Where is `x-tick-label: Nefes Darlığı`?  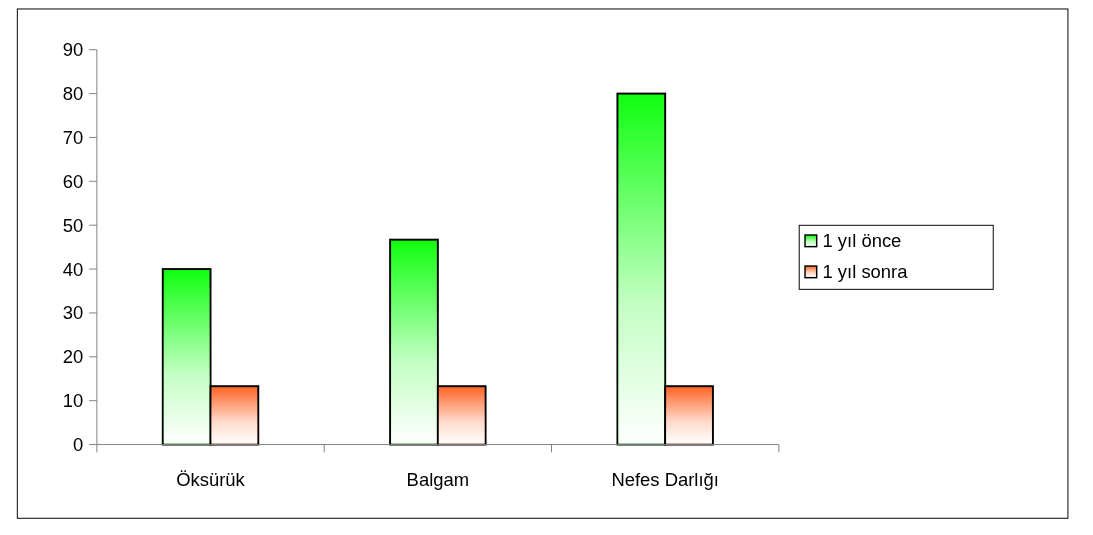
x-tick-label: Nefes Darlığı is located at coordinates (665, 480).